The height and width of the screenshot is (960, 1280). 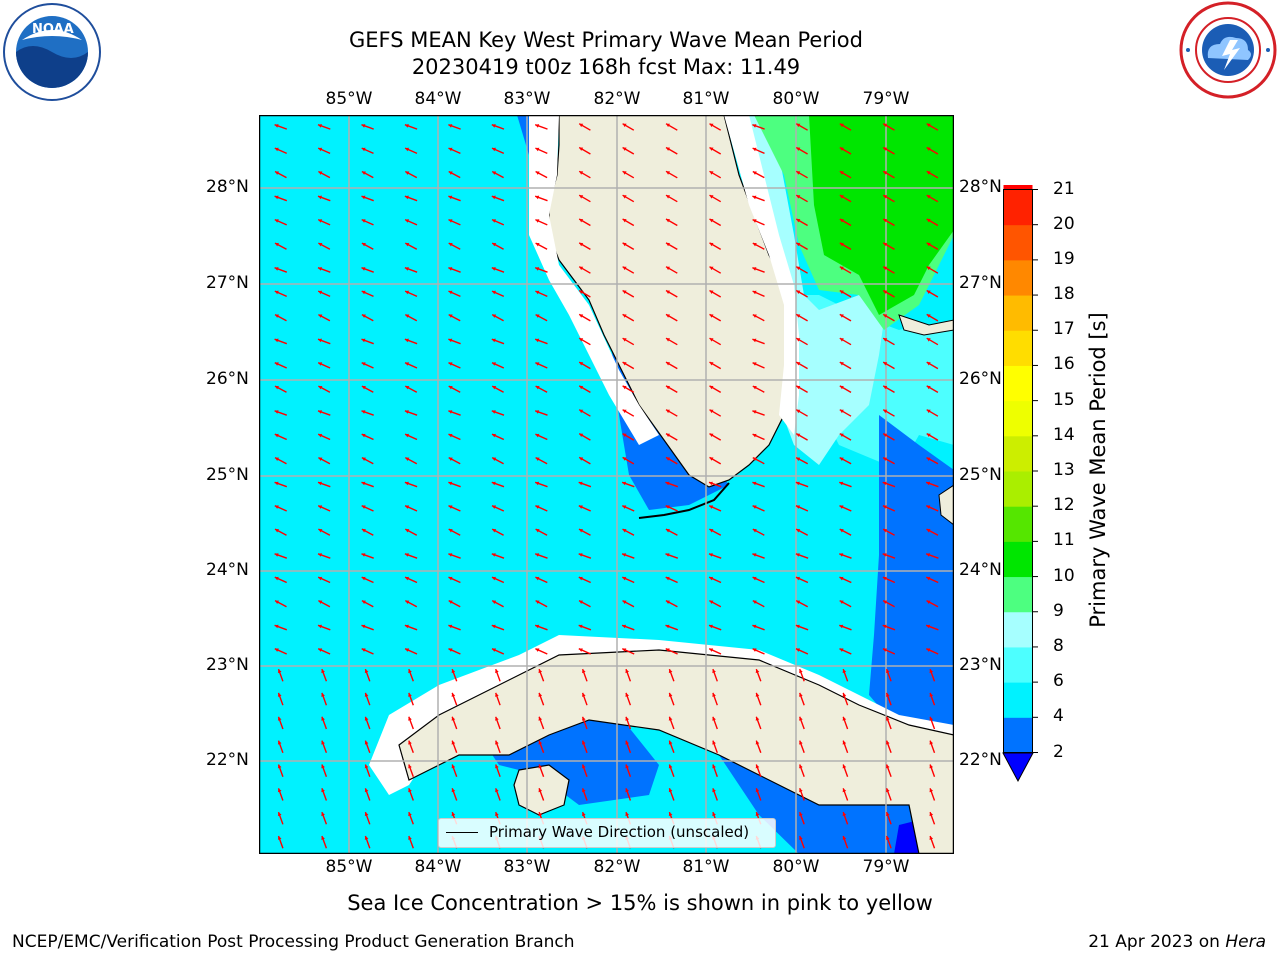 I want to click on colorbar-tick-label: 10, so click(x=1064, y=575).